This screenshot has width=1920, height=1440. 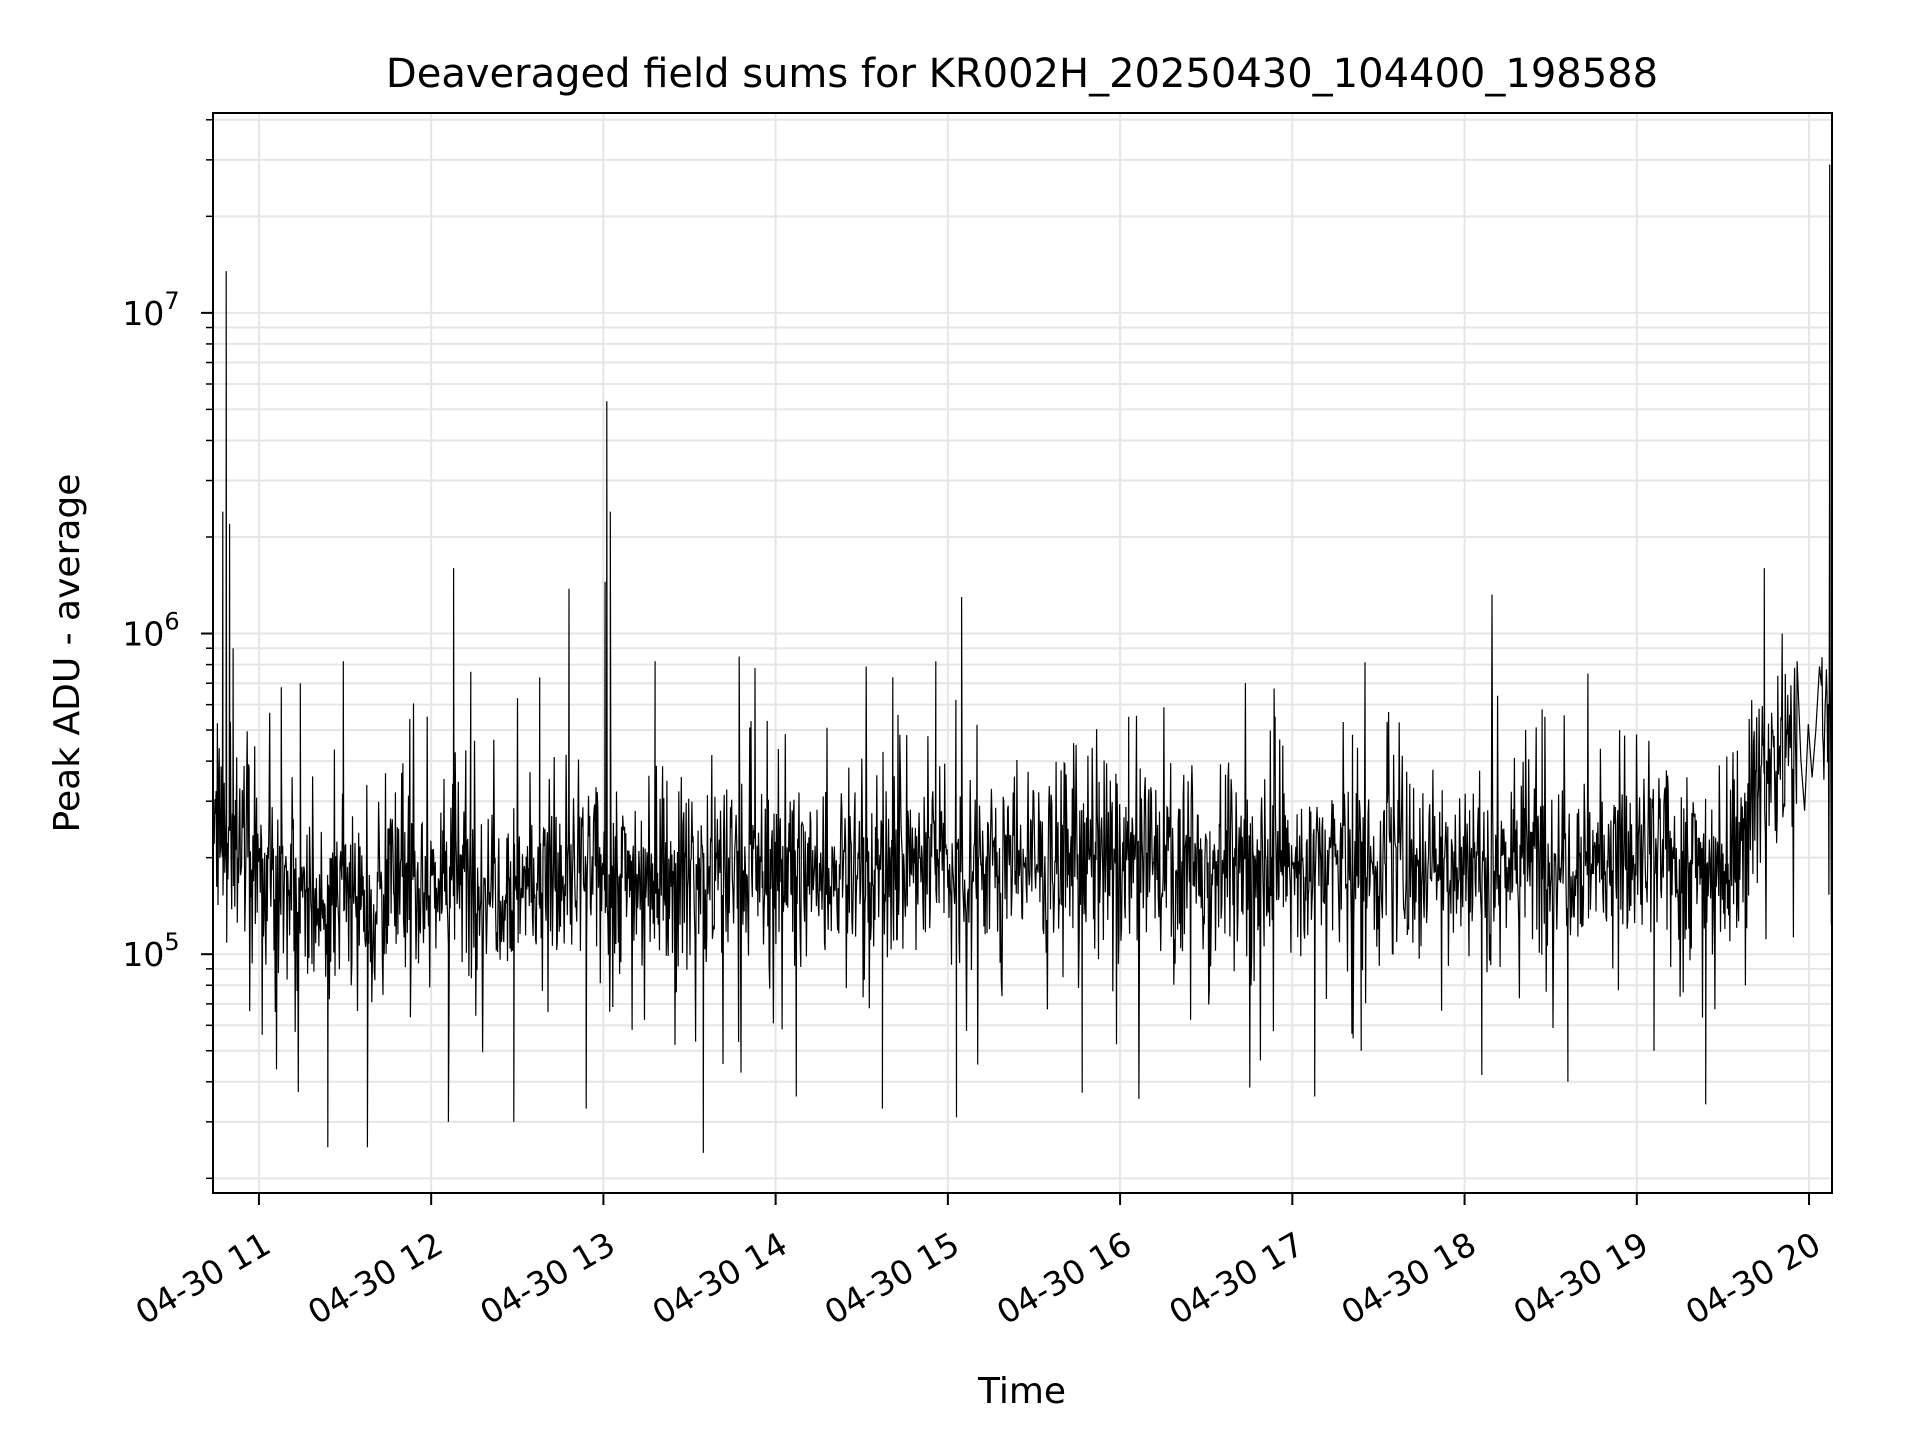 I want to click on x-tick-label: 04-30 11, so click(x=203, y=1278).